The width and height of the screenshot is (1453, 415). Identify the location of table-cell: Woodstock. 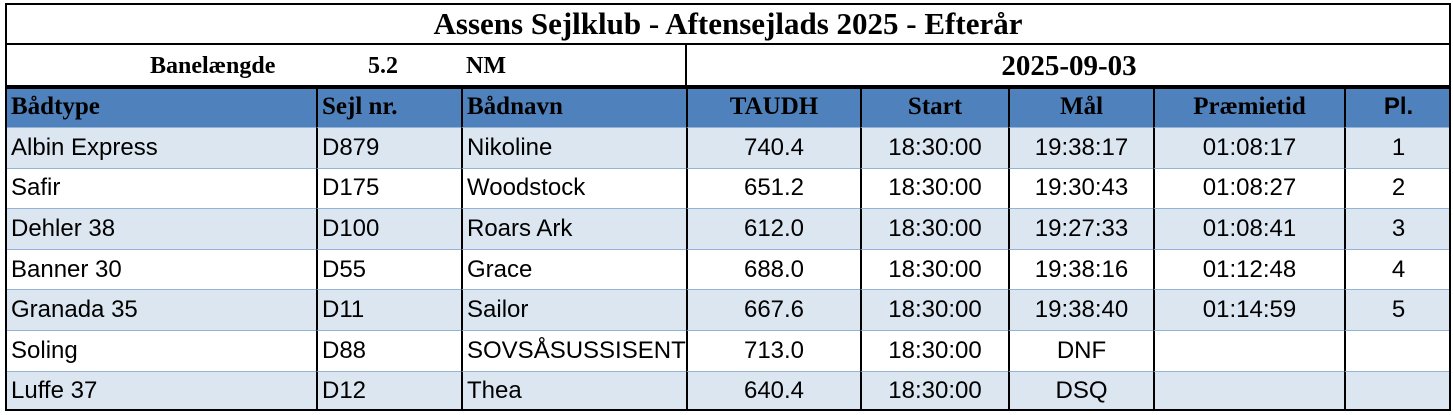
(573, 188).